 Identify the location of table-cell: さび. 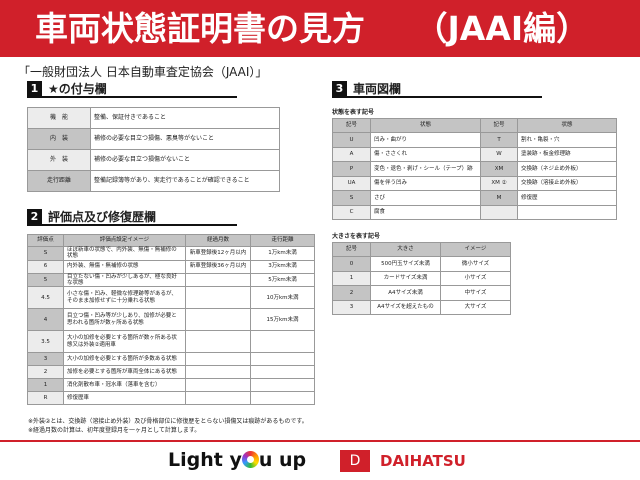
(425, 198).